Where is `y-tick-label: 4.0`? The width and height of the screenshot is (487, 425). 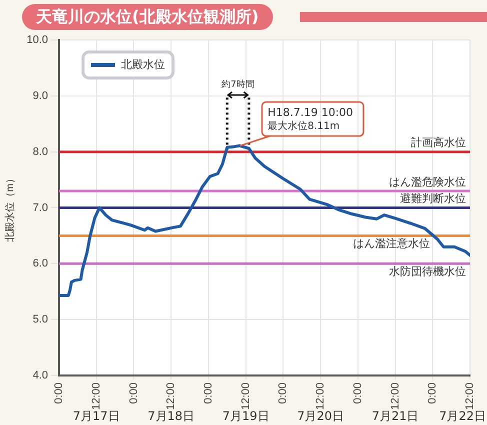 y-tick-label: 4.0 is located at coordinates (40, 376).